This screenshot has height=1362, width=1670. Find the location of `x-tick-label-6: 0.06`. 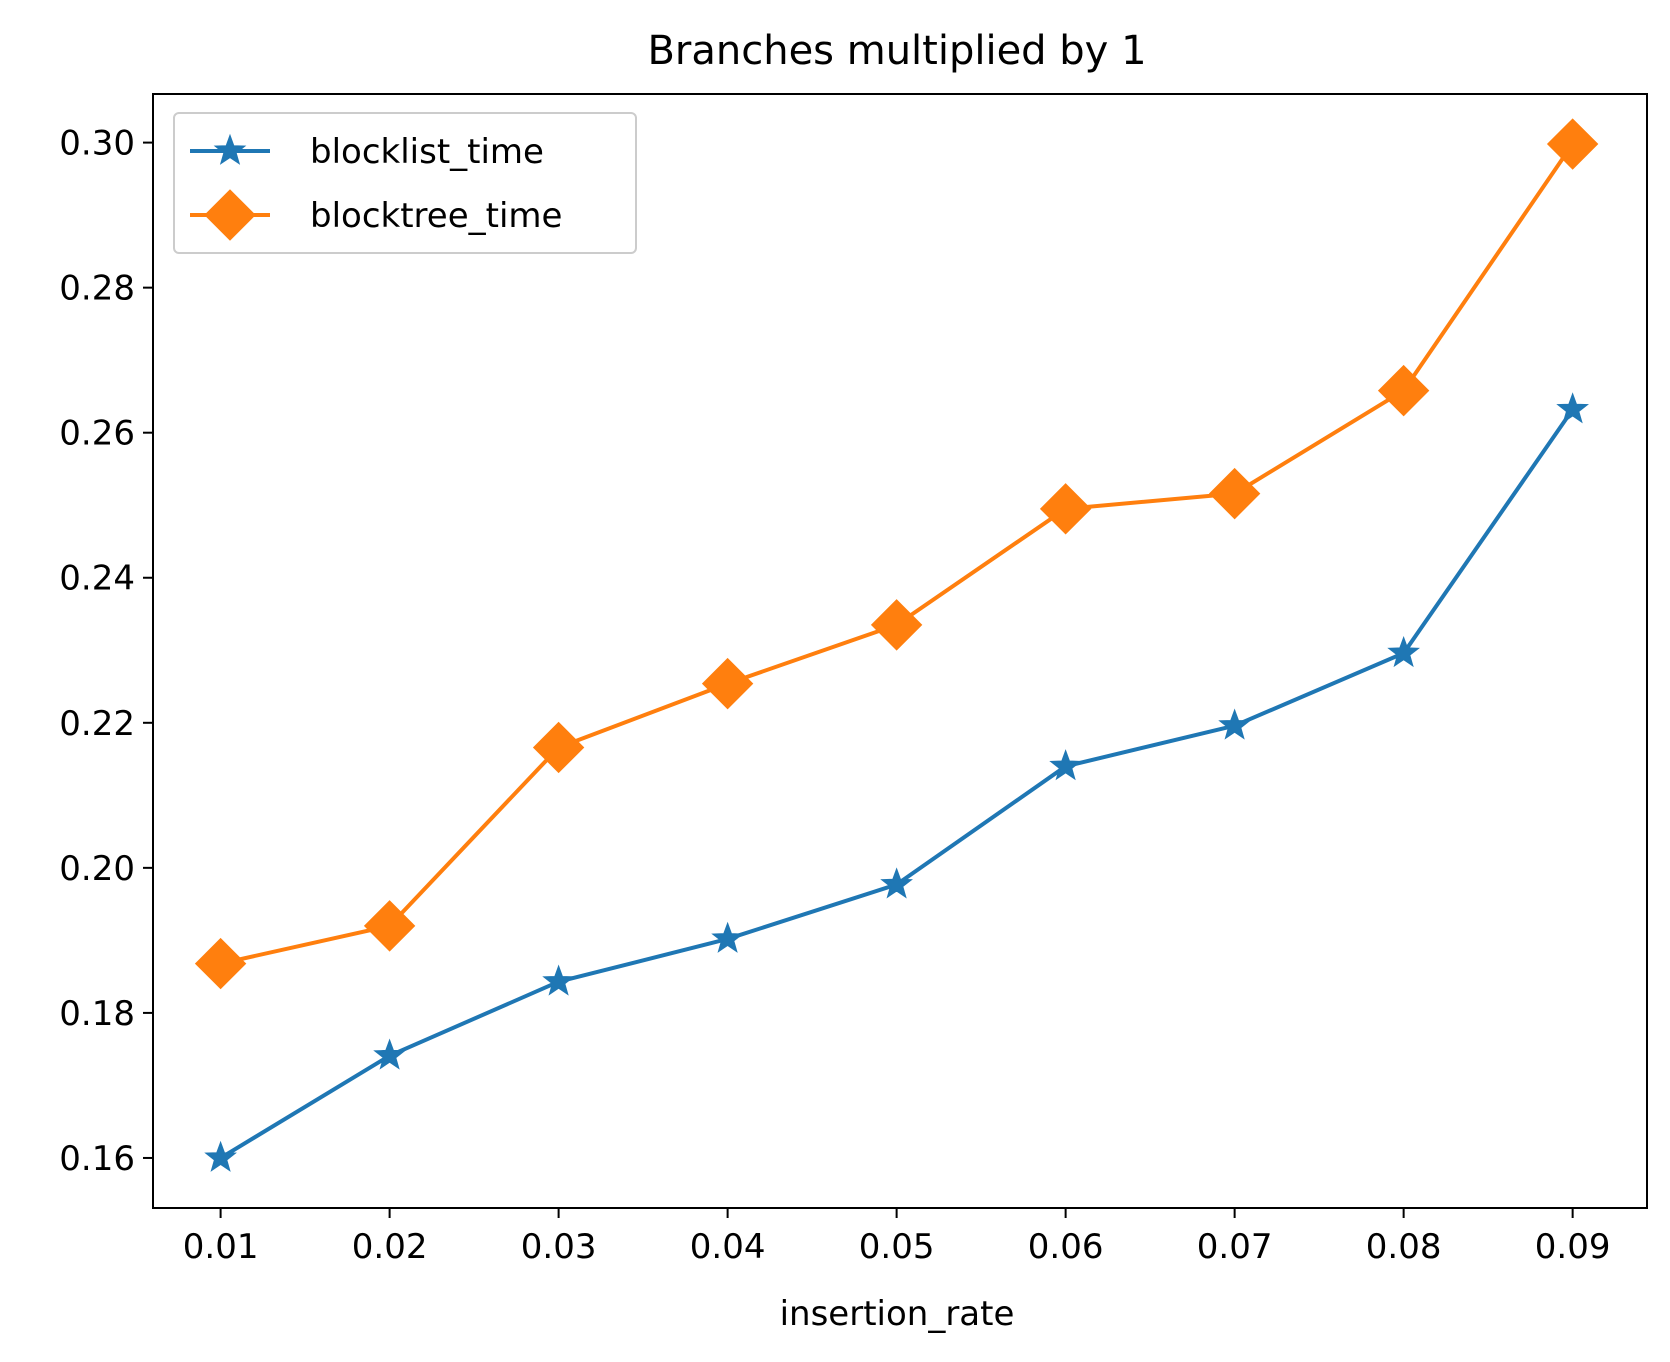

x-tick-label-6: 0.06 is located at coordinates (1066, 1247).